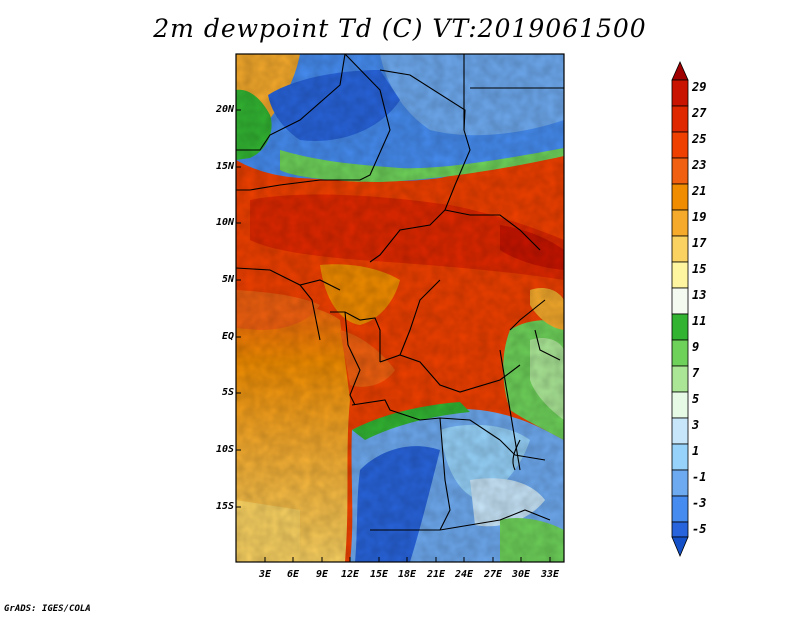 The image size is (800, 618). I want to click on colorbar-label: -5, so click(699, 529).